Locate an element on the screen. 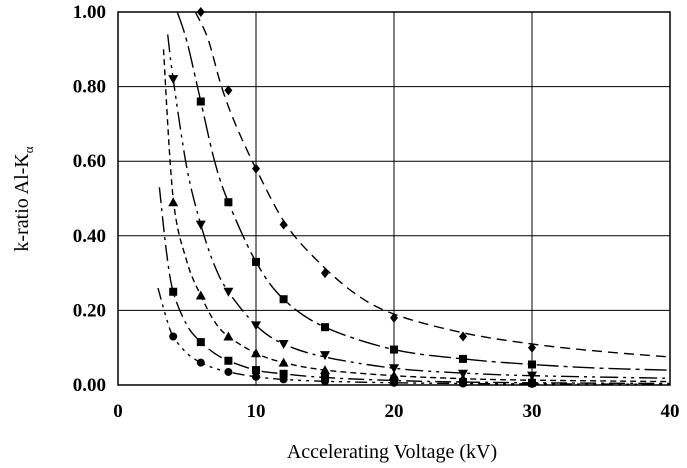  y-tick-label: 0.40 is located at coordinates (89, 236).